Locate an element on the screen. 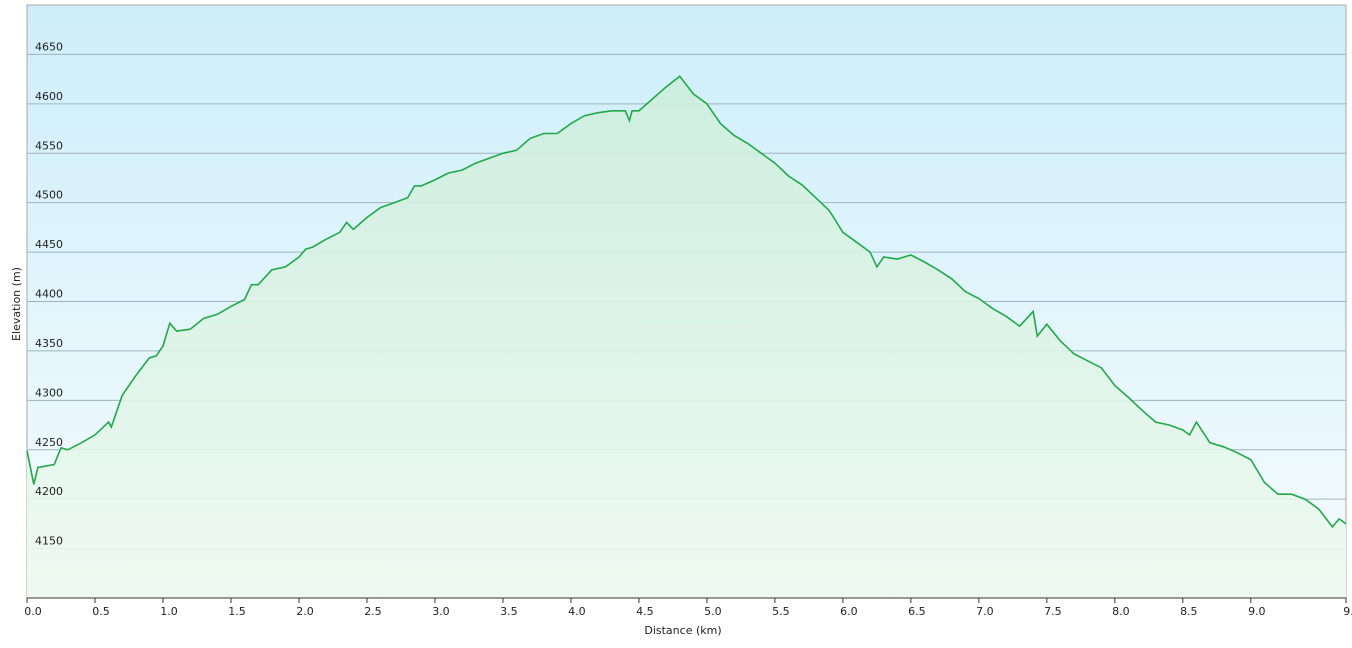  x-tick-label: 5.0 is located at coordinates (713, 611).